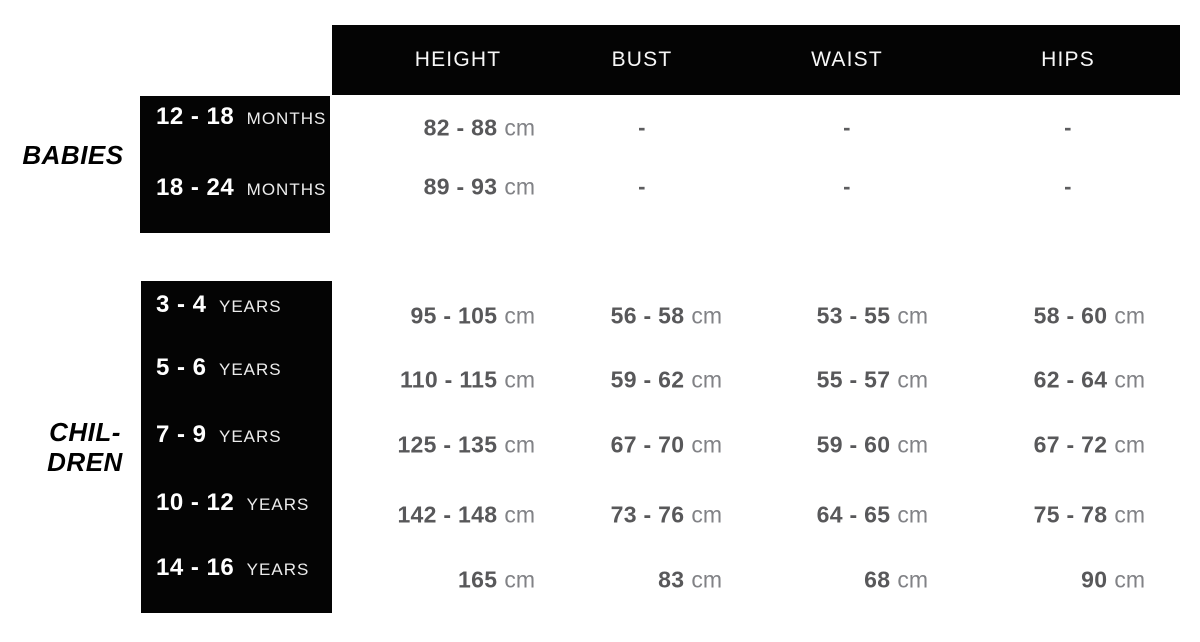  I want to click on measurement-cell-hips: 90 cm, so click(1113, 580).